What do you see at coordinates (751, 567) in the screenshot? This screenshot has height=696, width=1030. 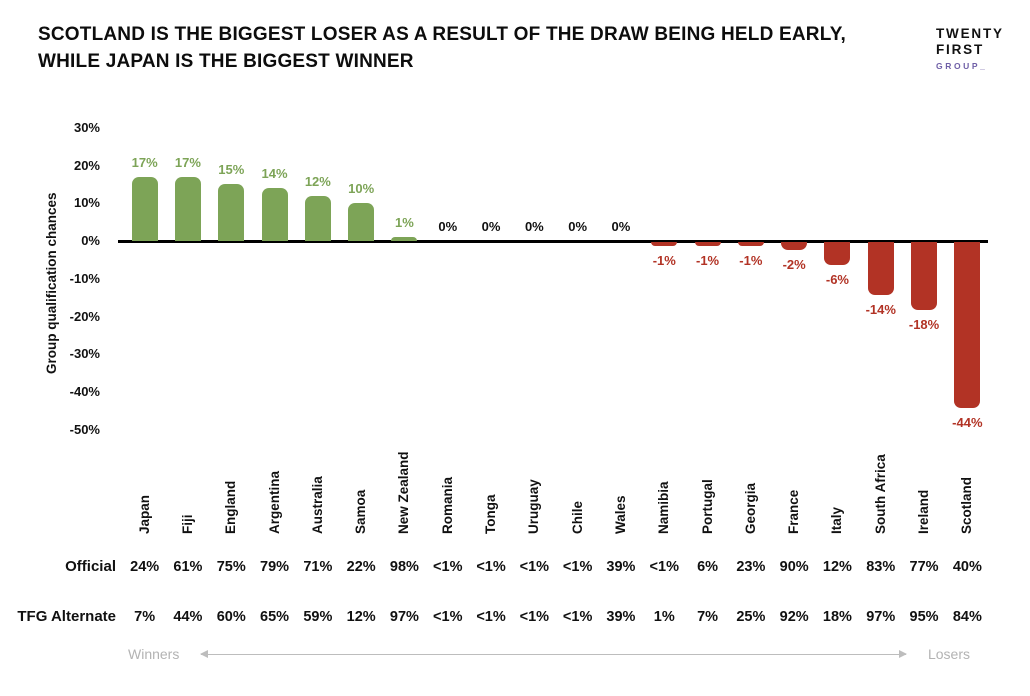 I see `table-cell: 23%` at bounding box center [751, 567].